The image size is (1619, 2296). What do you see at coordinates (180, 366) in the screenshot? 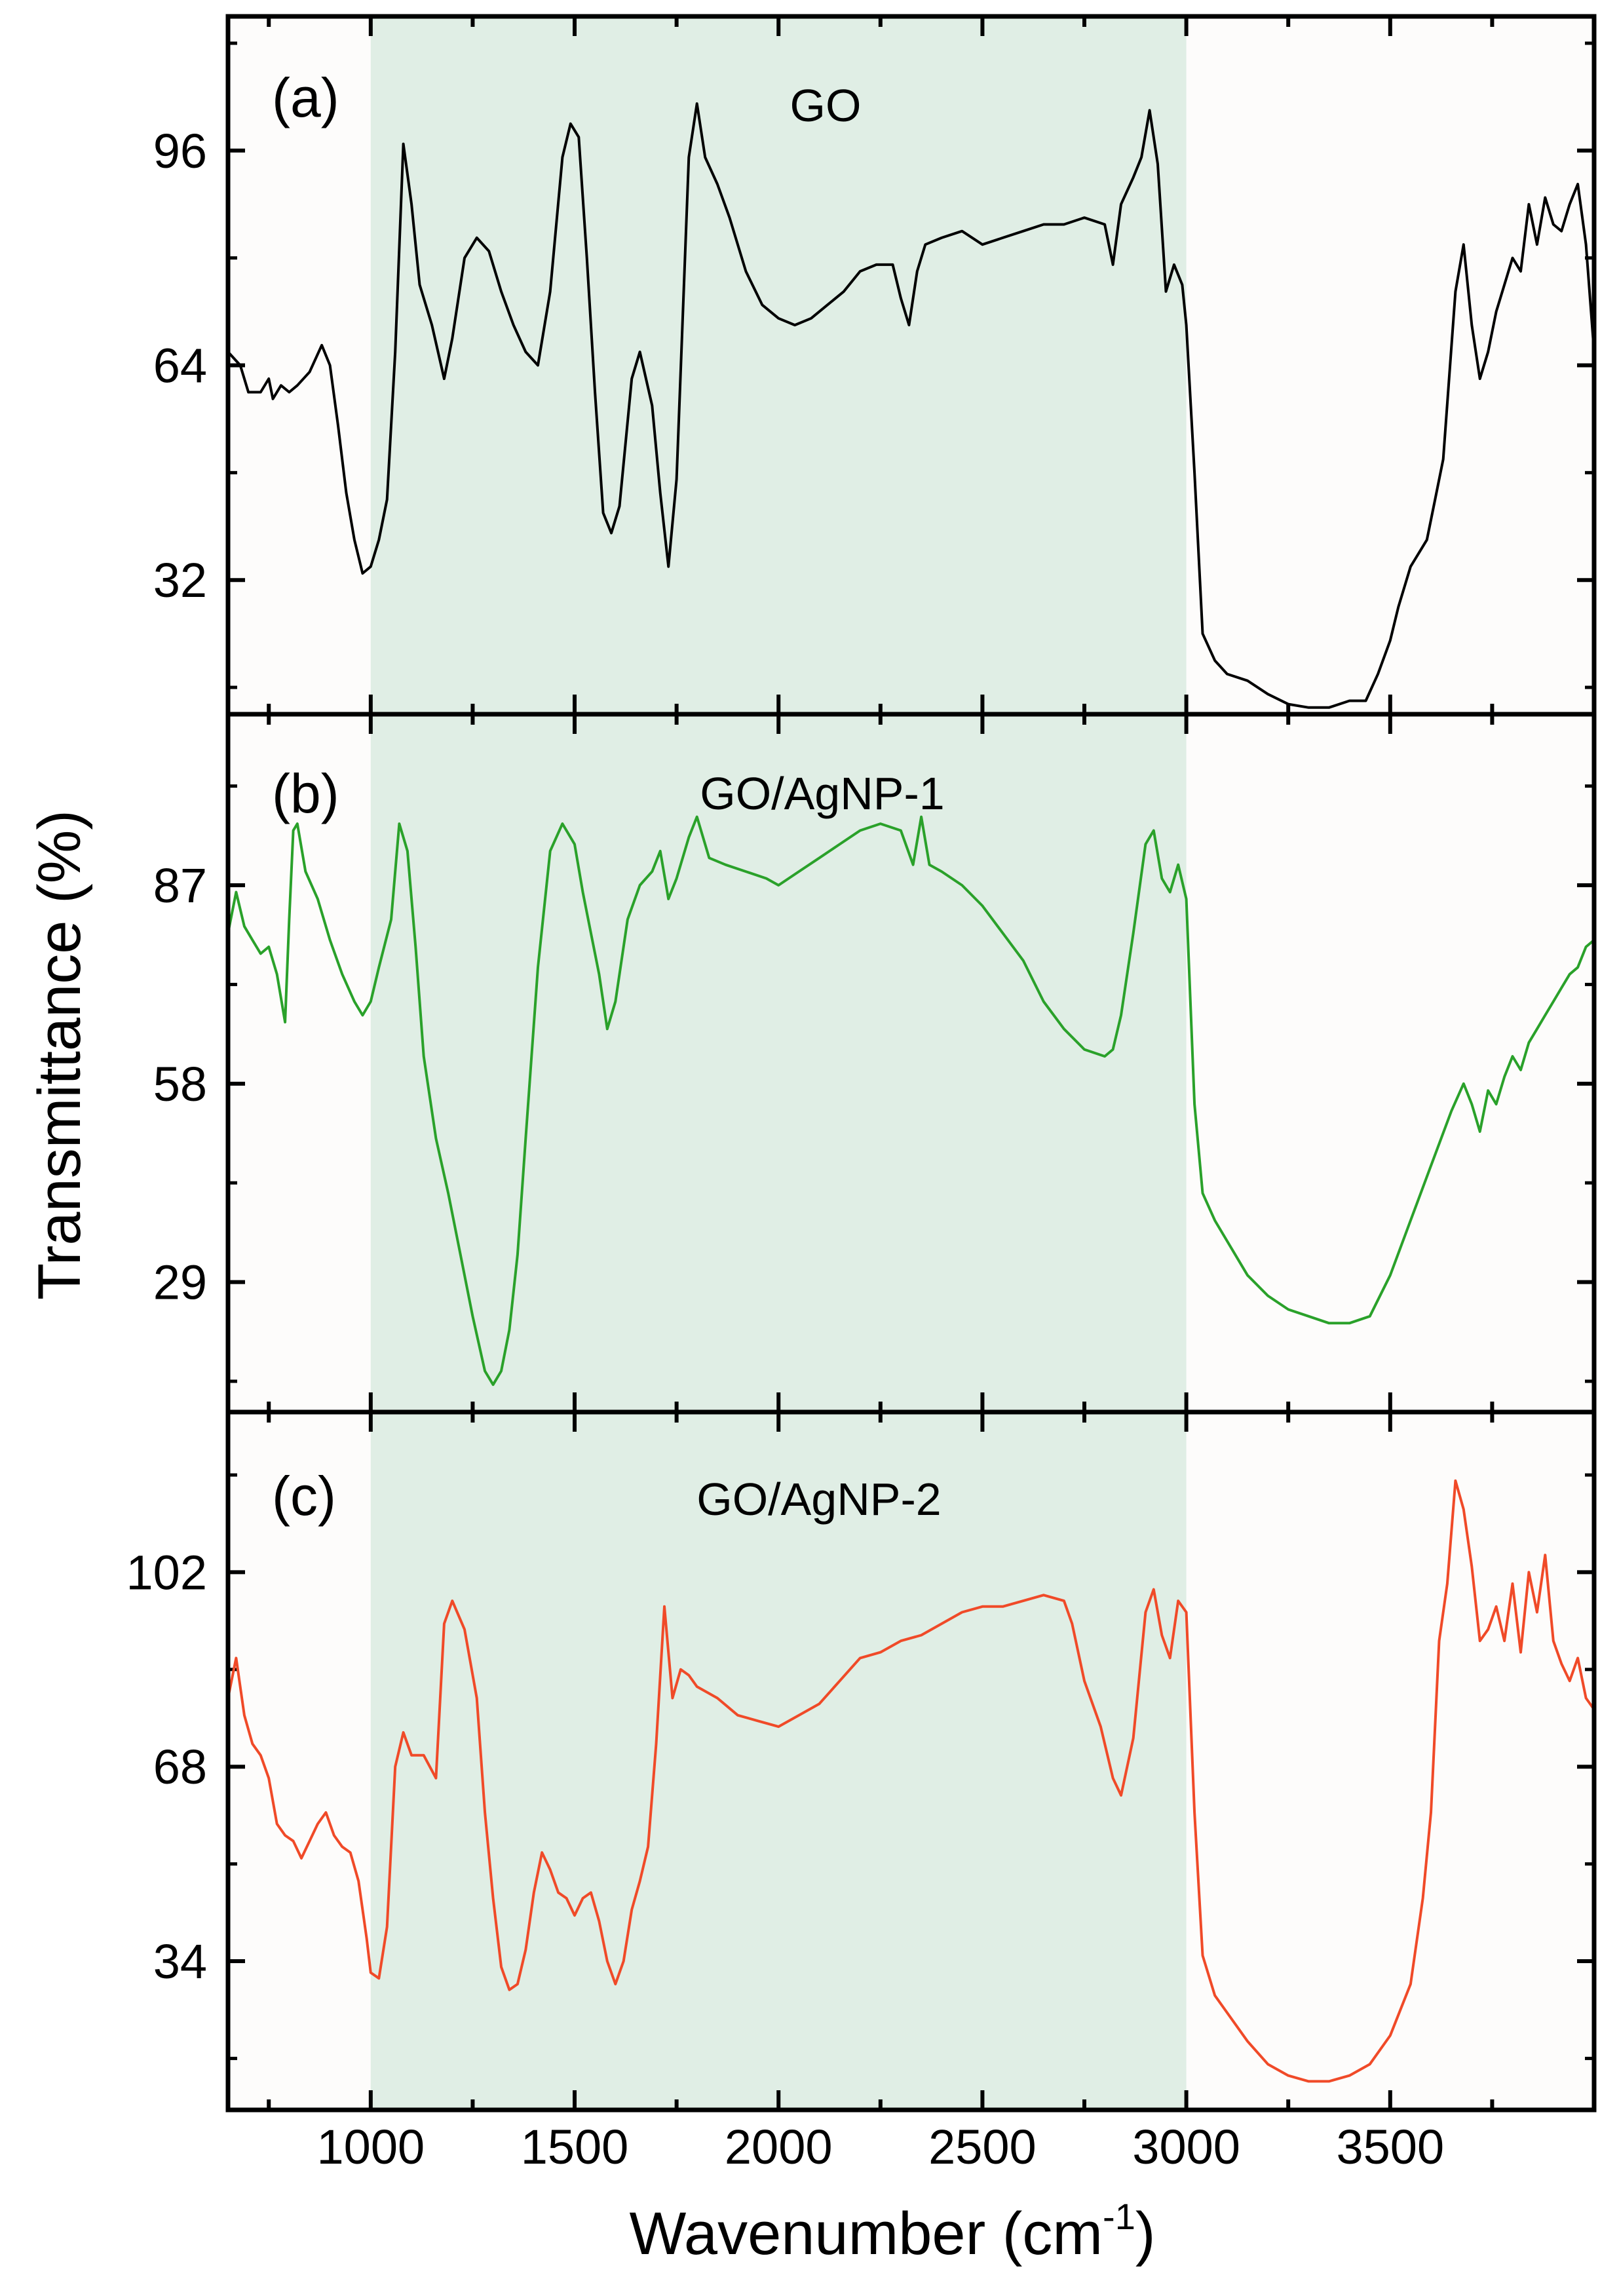
I see `panel-a-y-tick-label: 64` at bounding box center [180, 366].